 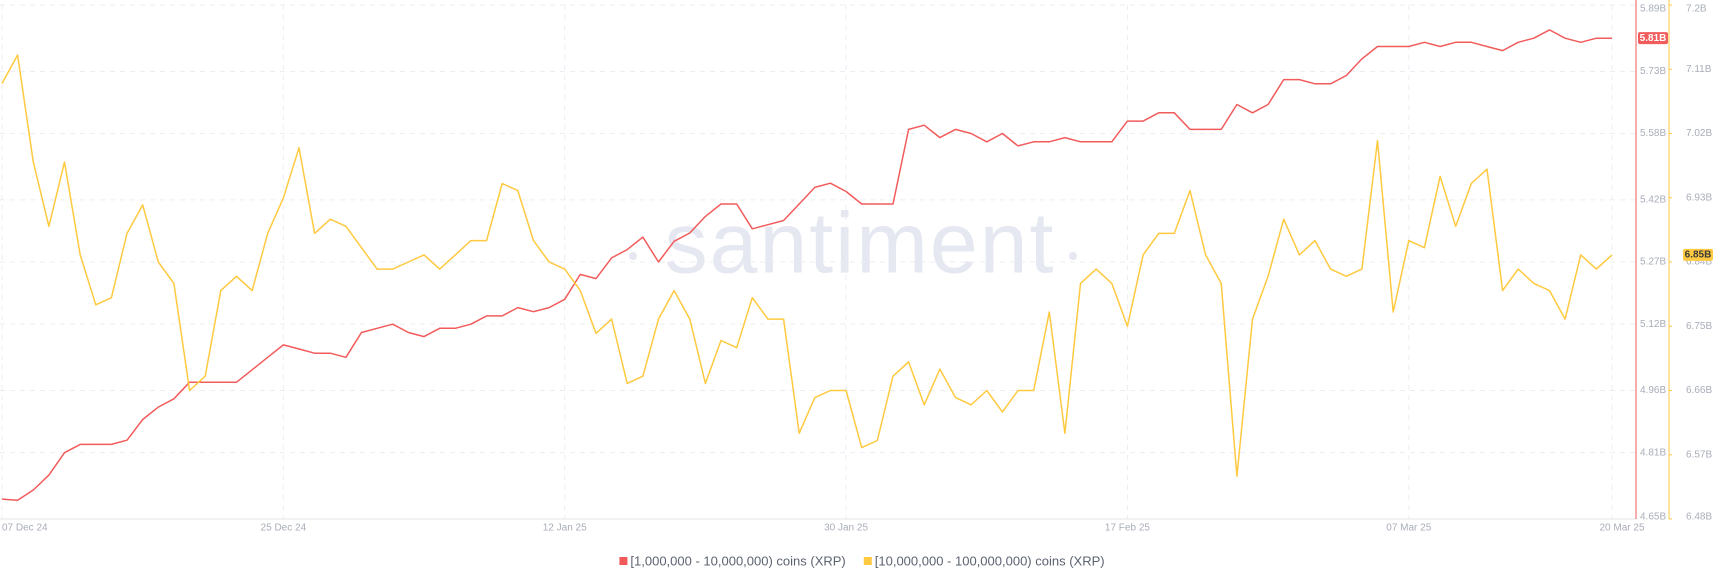 I want to click on y2-tick-label: 7.02B, so click(x=1699, y=133).